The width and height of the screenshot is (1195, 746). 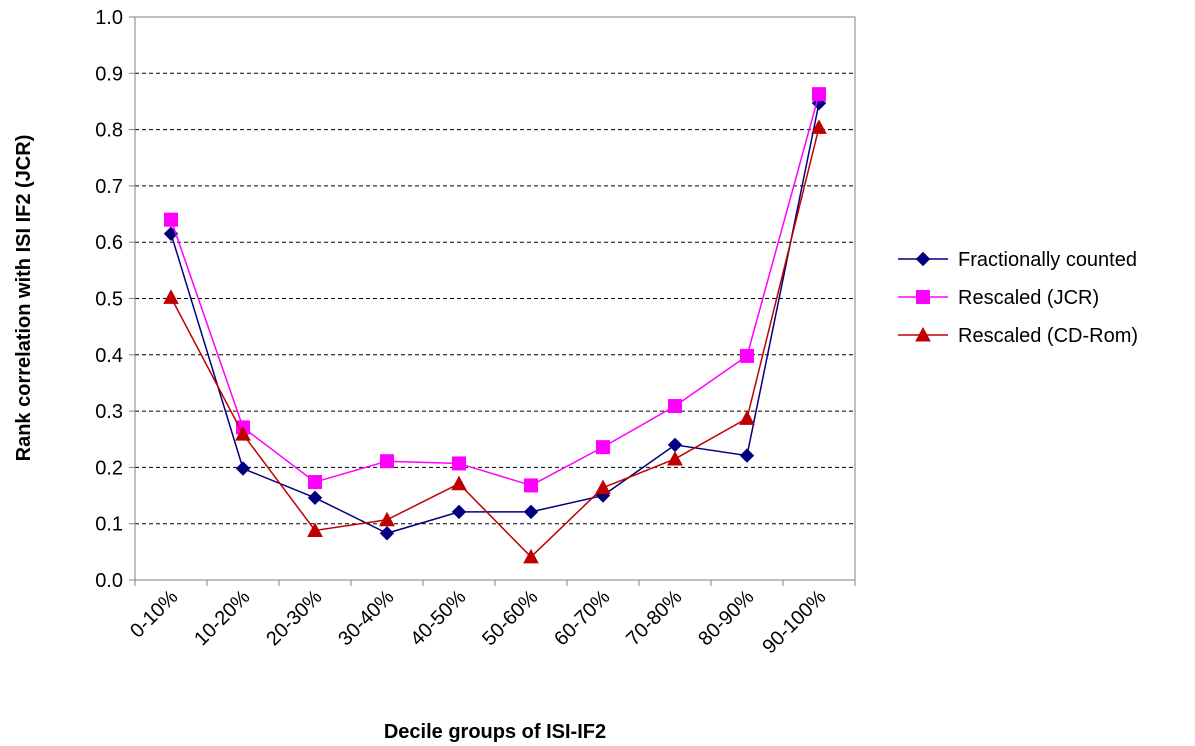 I want to click on y-tick-label: 0.1, so click(x=109, y=525).